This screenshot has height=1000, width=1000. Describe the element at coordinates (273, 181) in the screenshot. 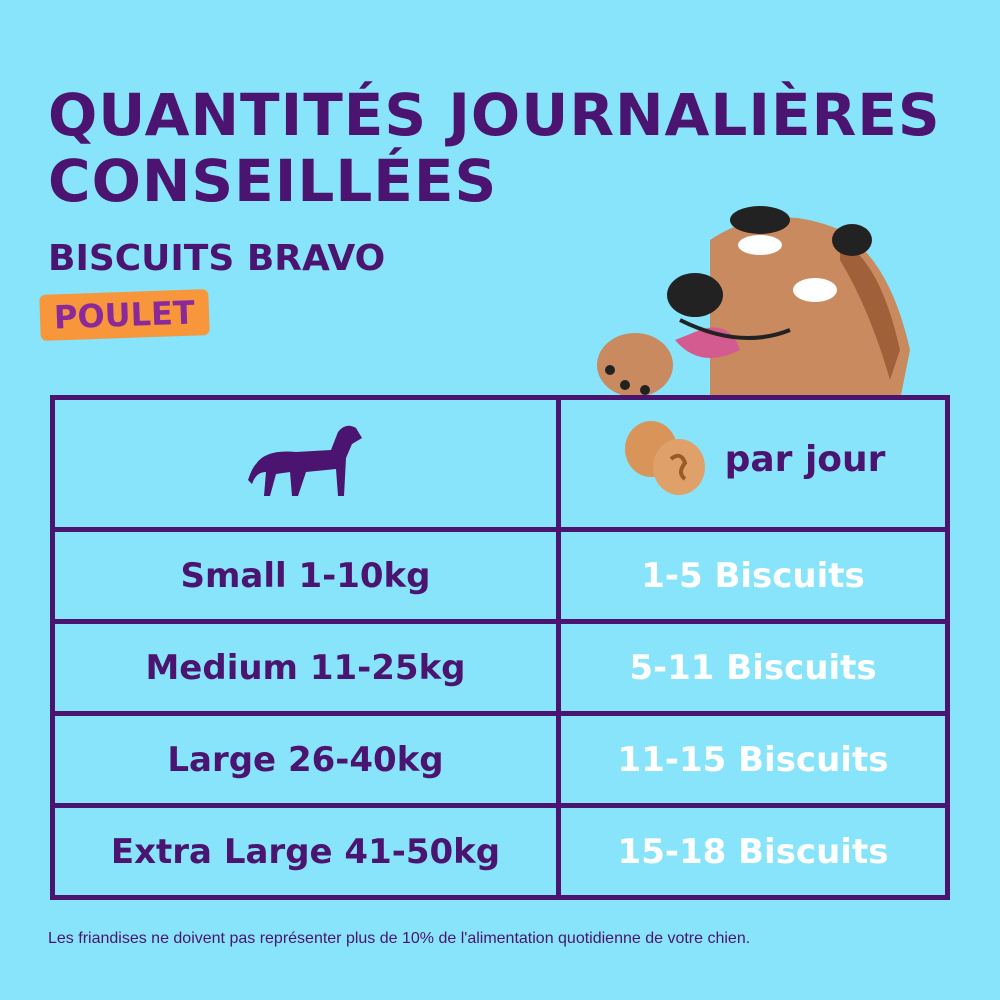

I see `title-line-2: conseillées` at that location.